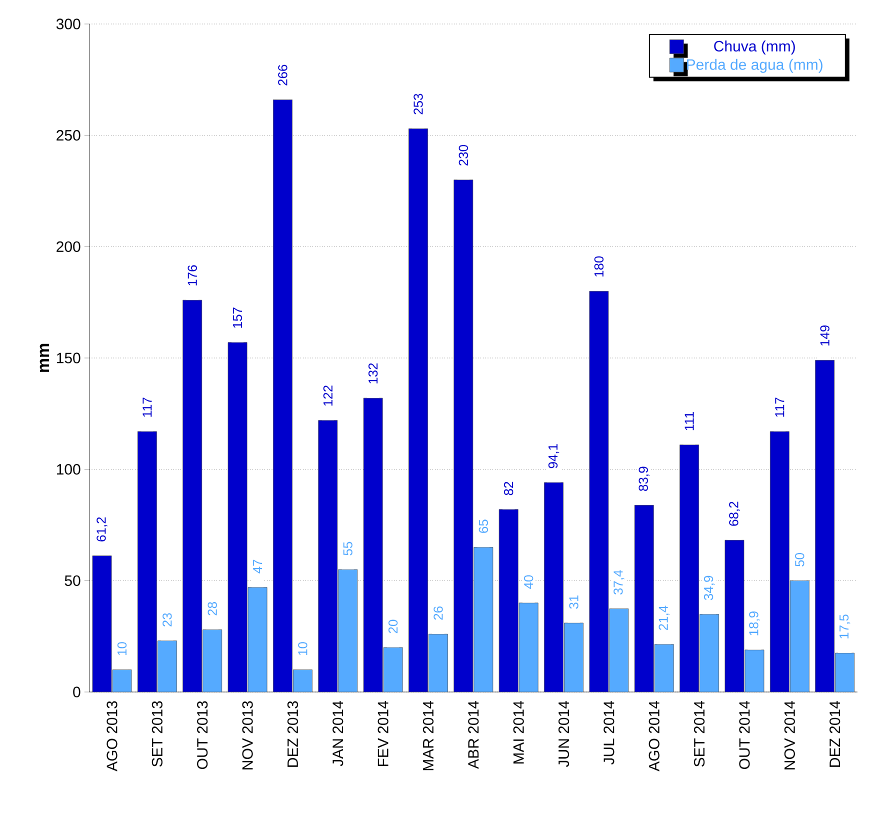 The height and width of the screenshot is (827, 882). What do you see at coordinates (699, 733) in the screenshot?
I see `x-tick-label: SET 2014` at bounding box center [699, 733].